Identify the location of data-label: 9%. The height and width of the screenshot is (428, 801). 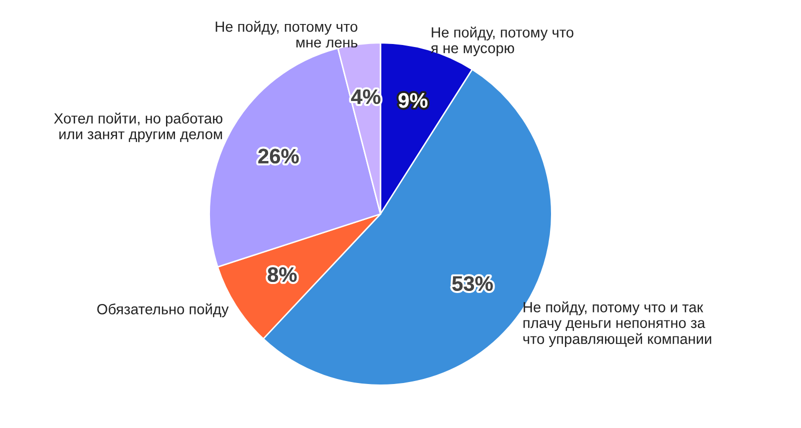
(413, 100).